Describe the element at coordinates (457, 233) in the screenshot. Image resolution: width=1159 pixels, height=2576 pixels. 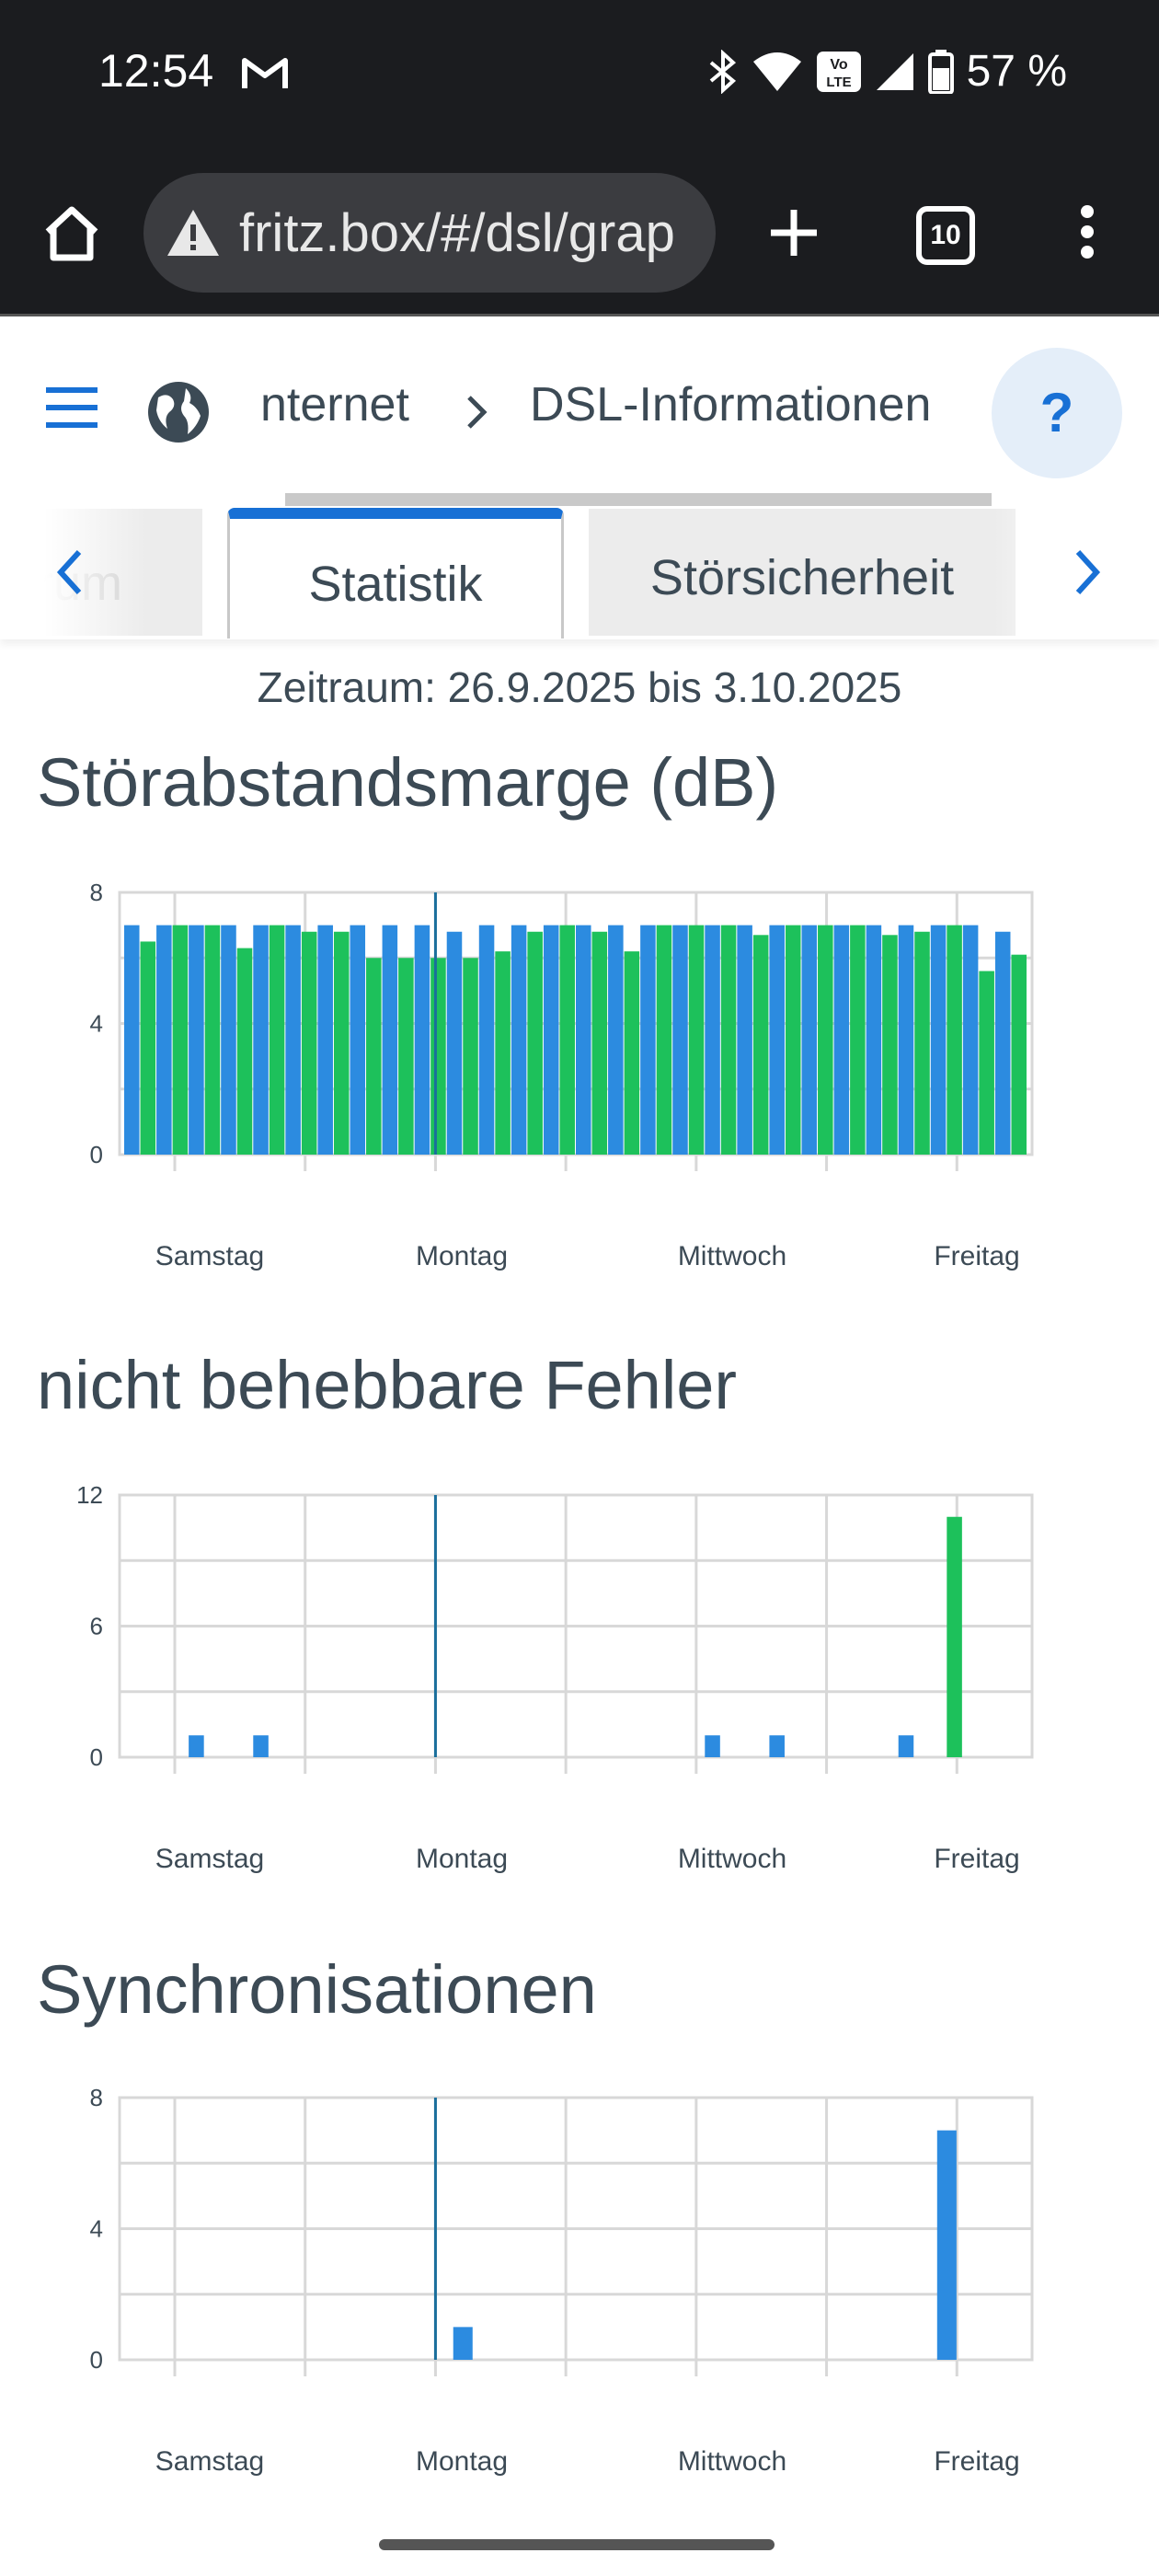
I see `url-text: fritz.box/#/dsl/grap` at that location.